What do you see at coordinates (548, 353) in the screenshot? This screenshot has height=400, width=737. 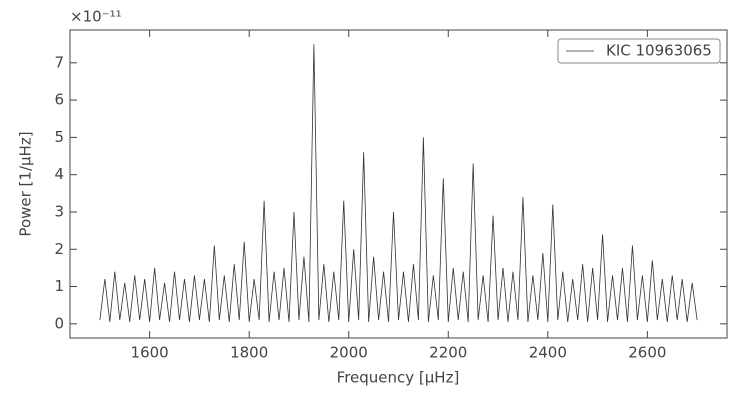 I see `x-tick-label: 2400` at bounding box center [548, 353].